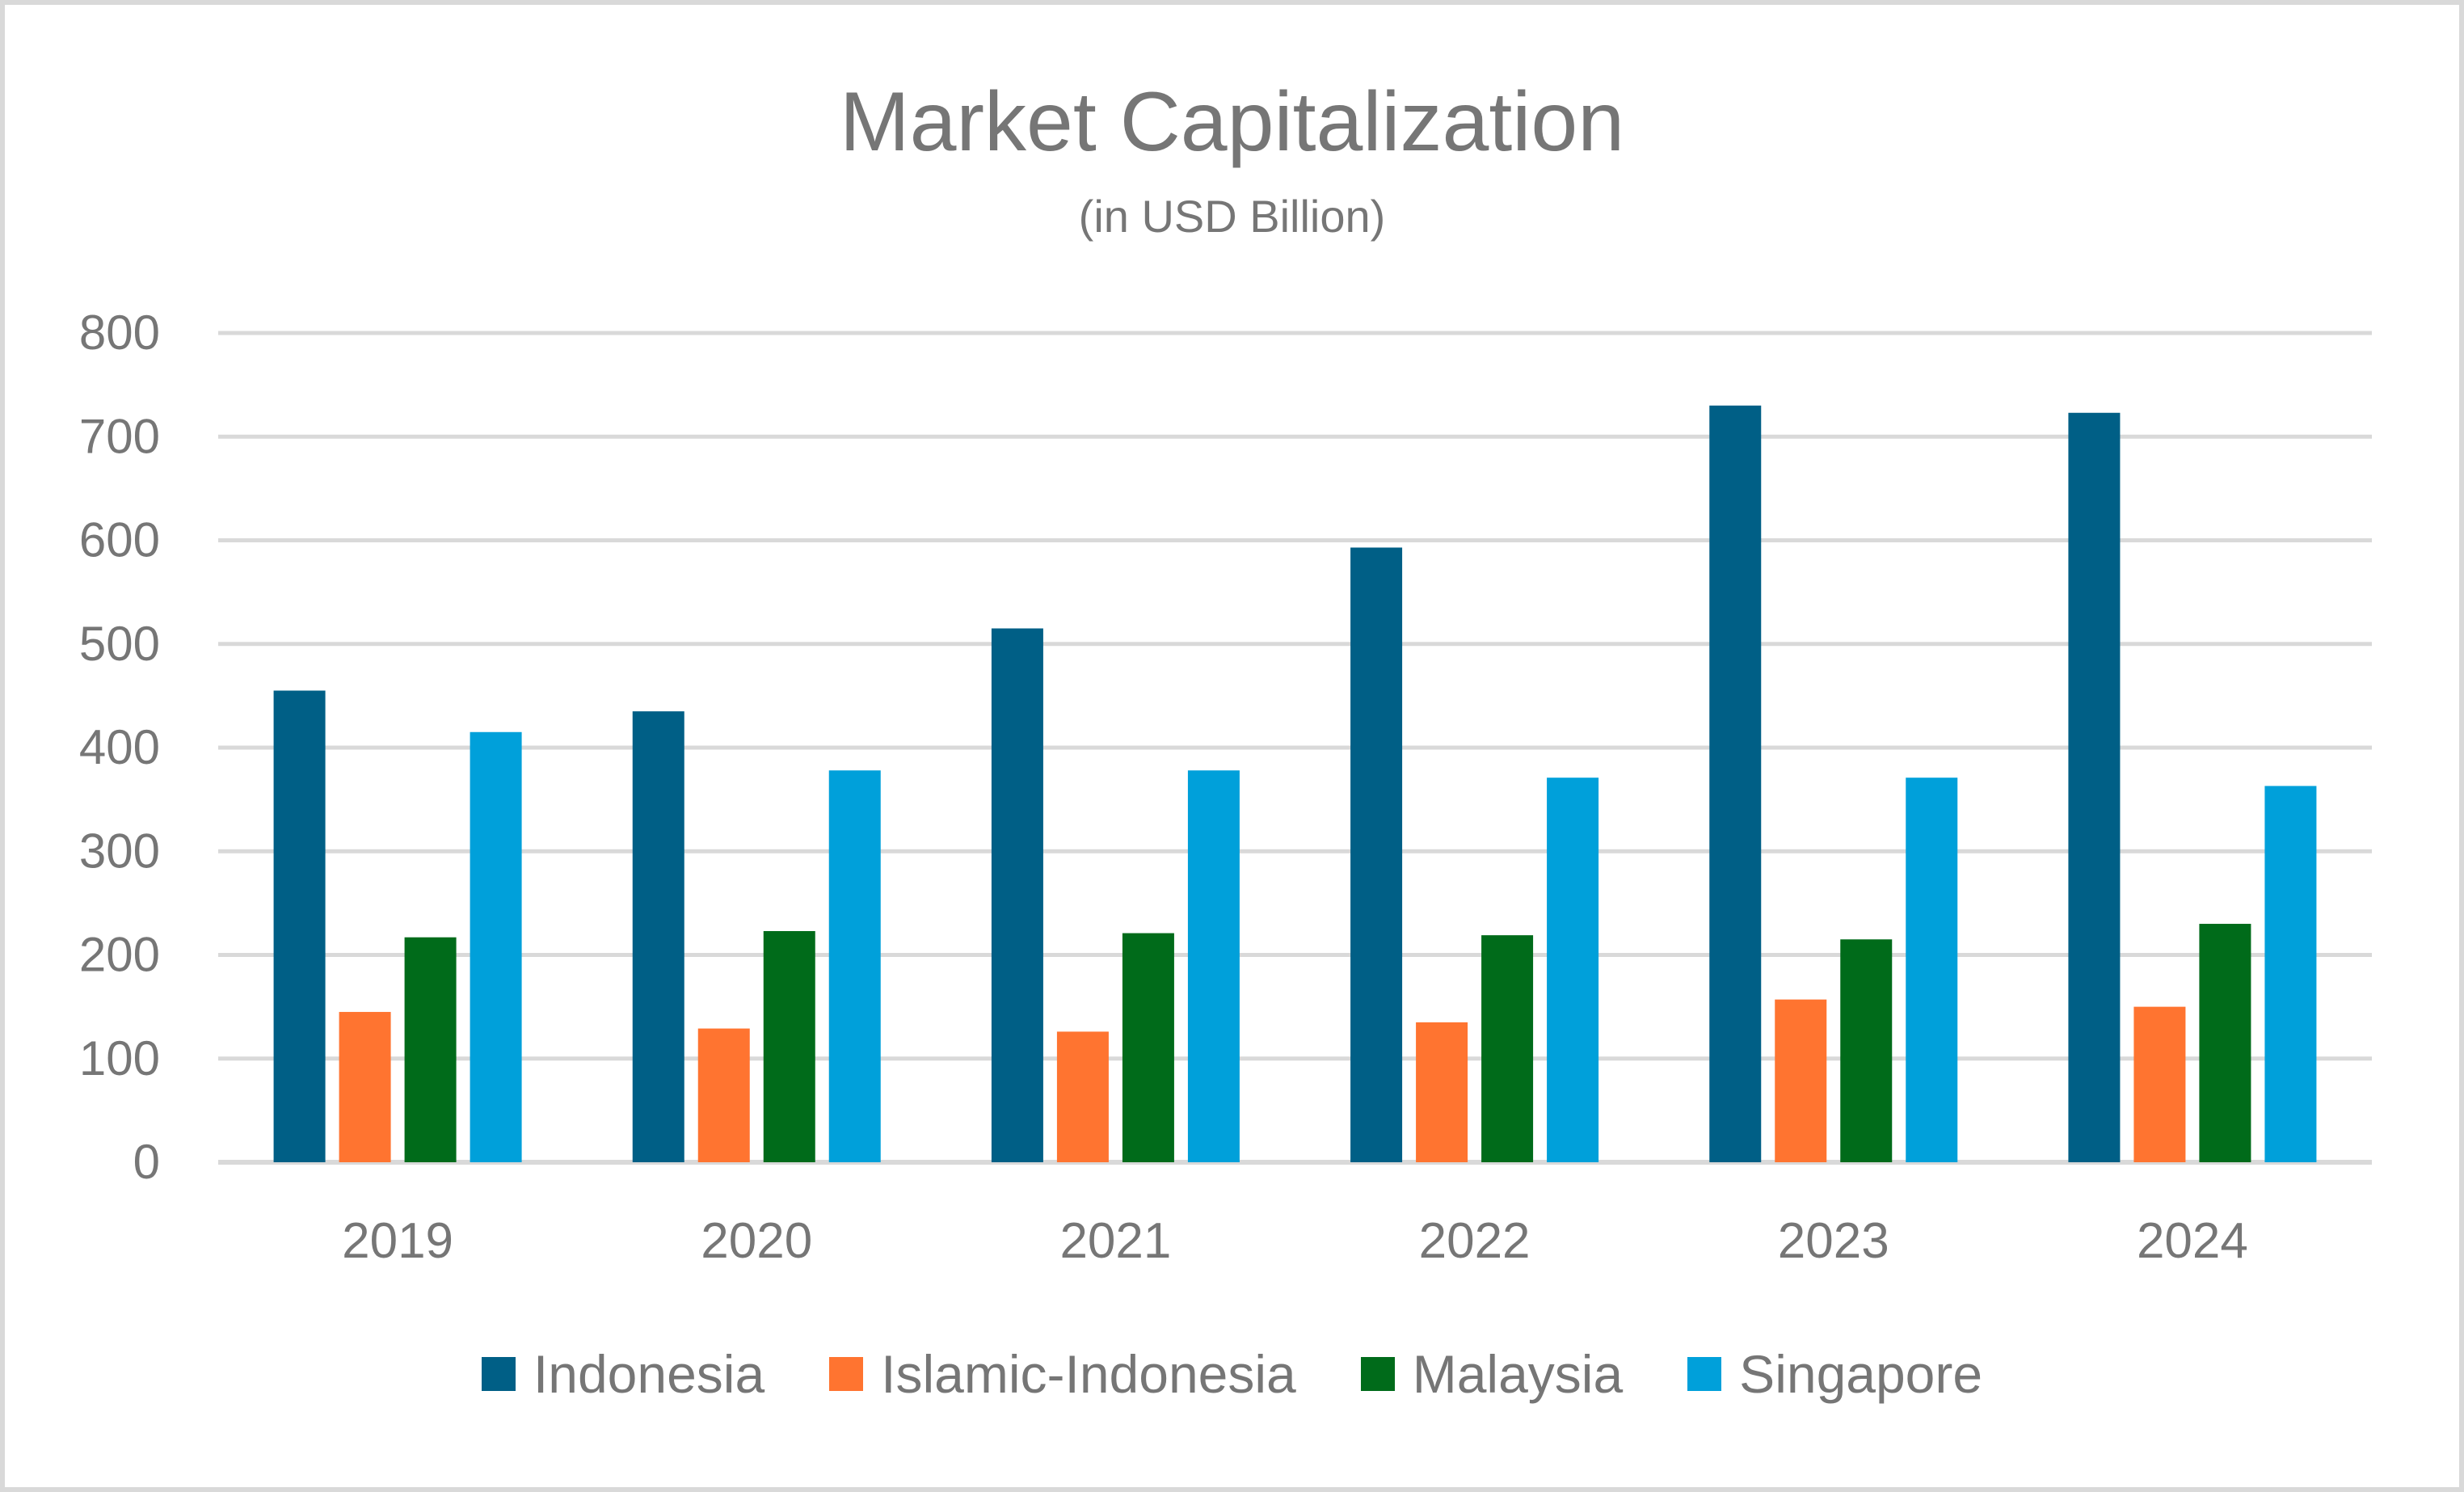 Image resolution: width=2464 pixels, height=1492 pixels. Describe the element at coordinates (1867, 1050) in the screenshot. I see `bar-malaysia-2023` at that location.